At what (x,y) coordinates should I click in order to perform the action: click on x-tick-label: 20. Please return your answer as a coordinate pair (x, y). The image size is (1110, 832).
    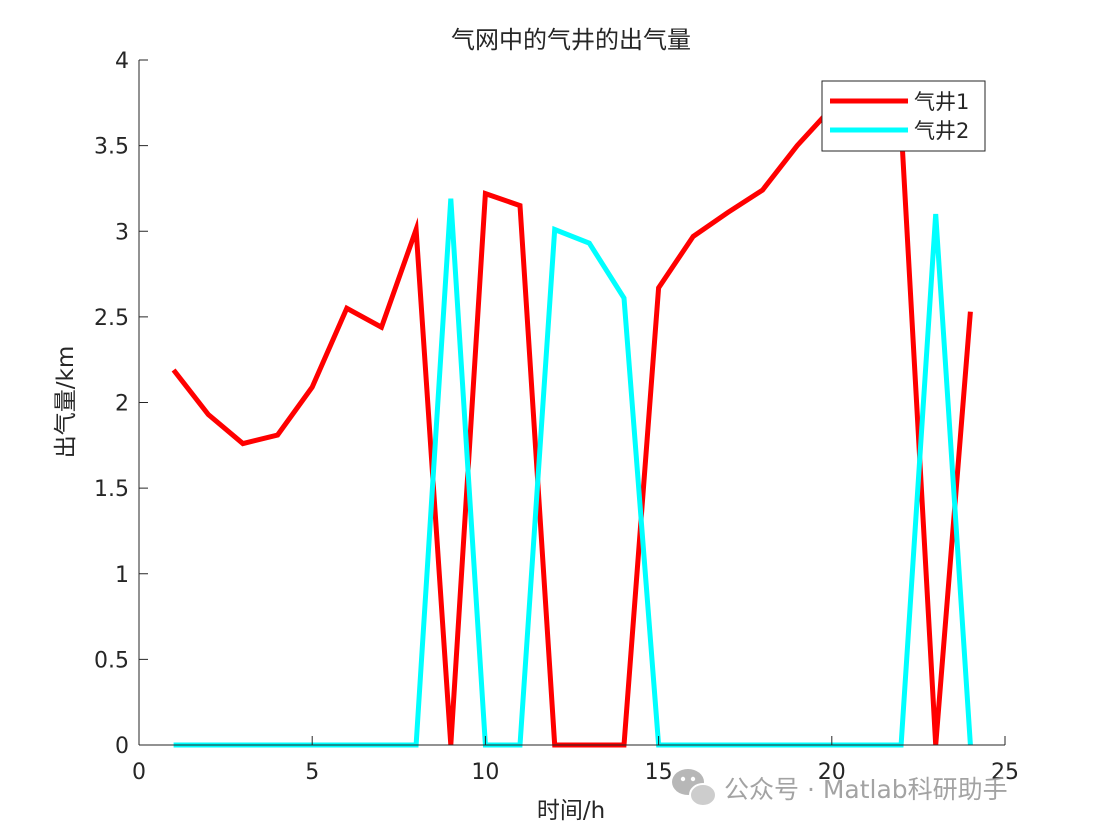
    Looking at the image, I should click on (832, 772).